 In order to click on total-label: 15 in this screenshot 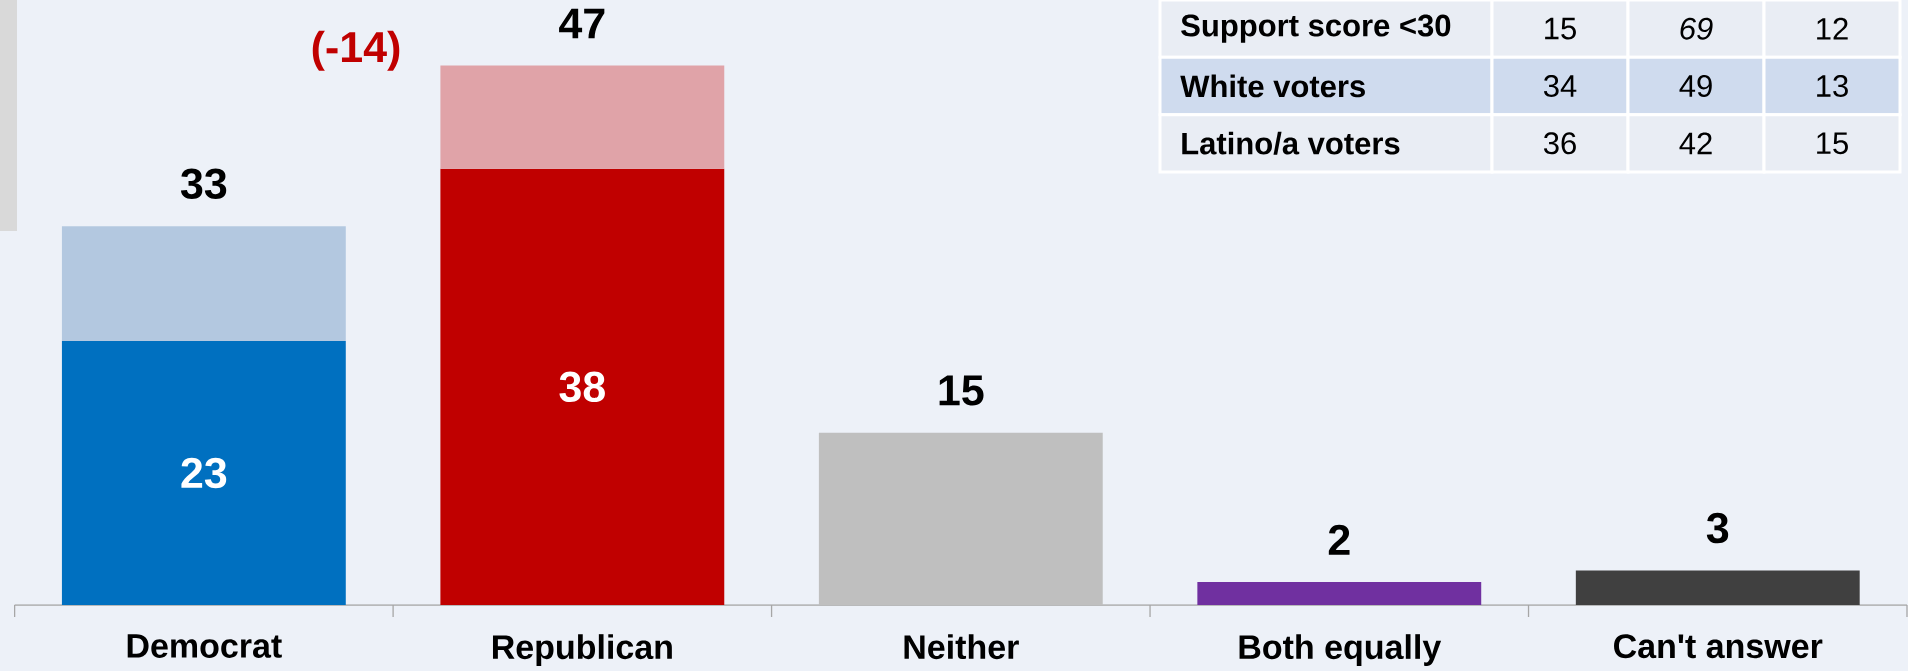, I will do `click(961, 390)`.